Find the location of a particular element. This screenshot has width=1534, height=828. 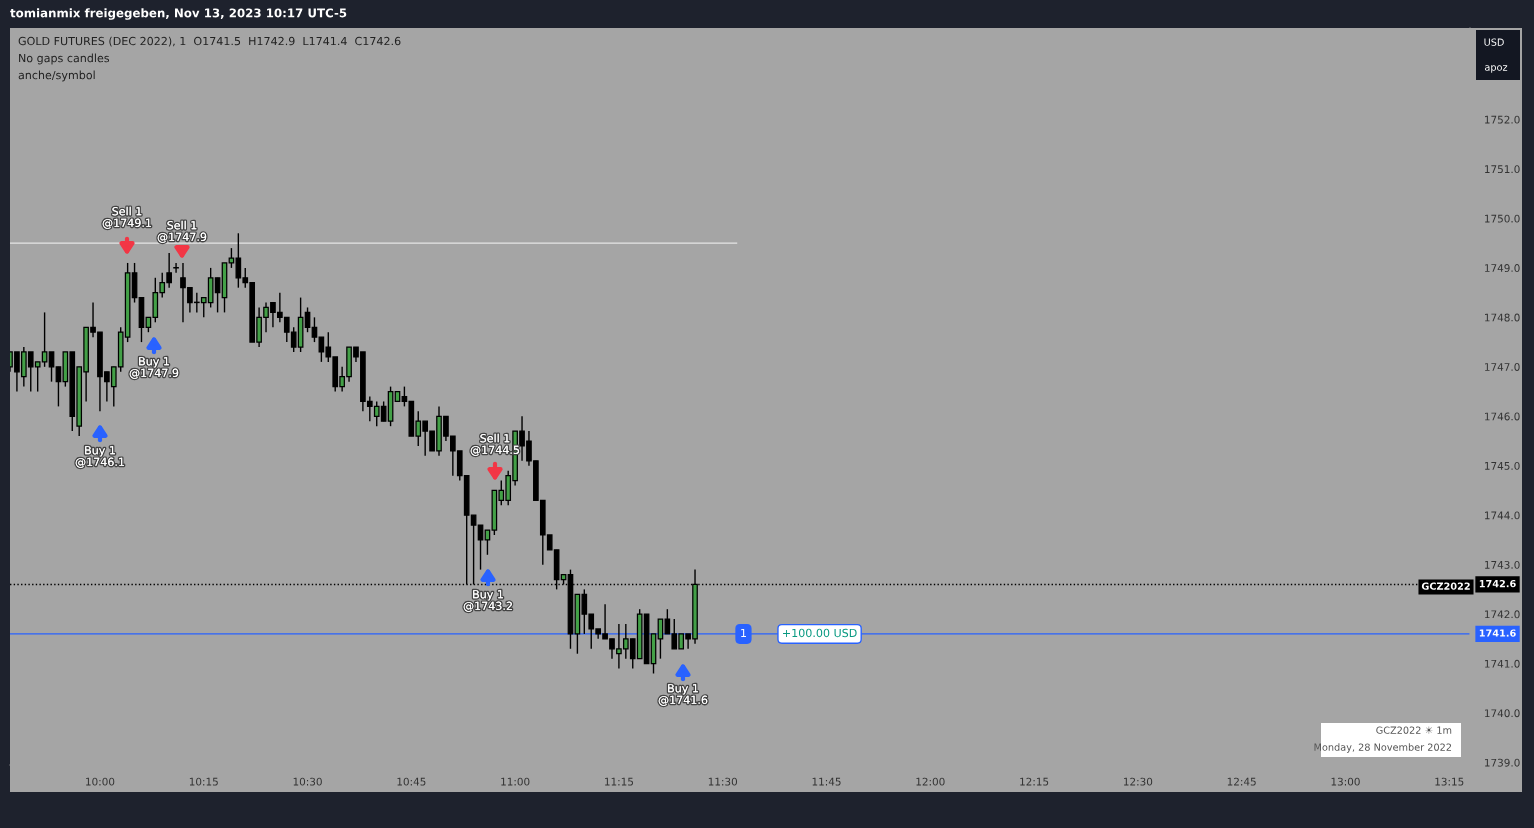

y-tick-label: 1740.0 is located at coordinates (1502, 713).